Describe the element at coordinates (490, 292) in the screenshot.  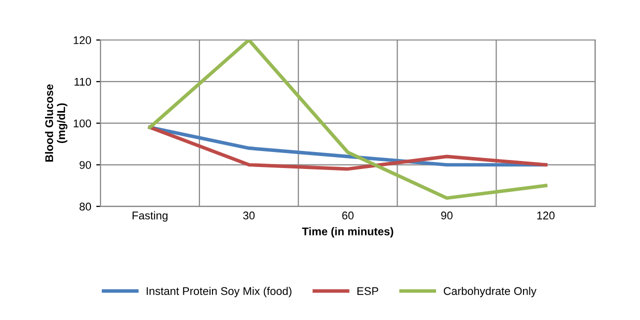
I see `legend-label: Carbohydrate Only` at that location.